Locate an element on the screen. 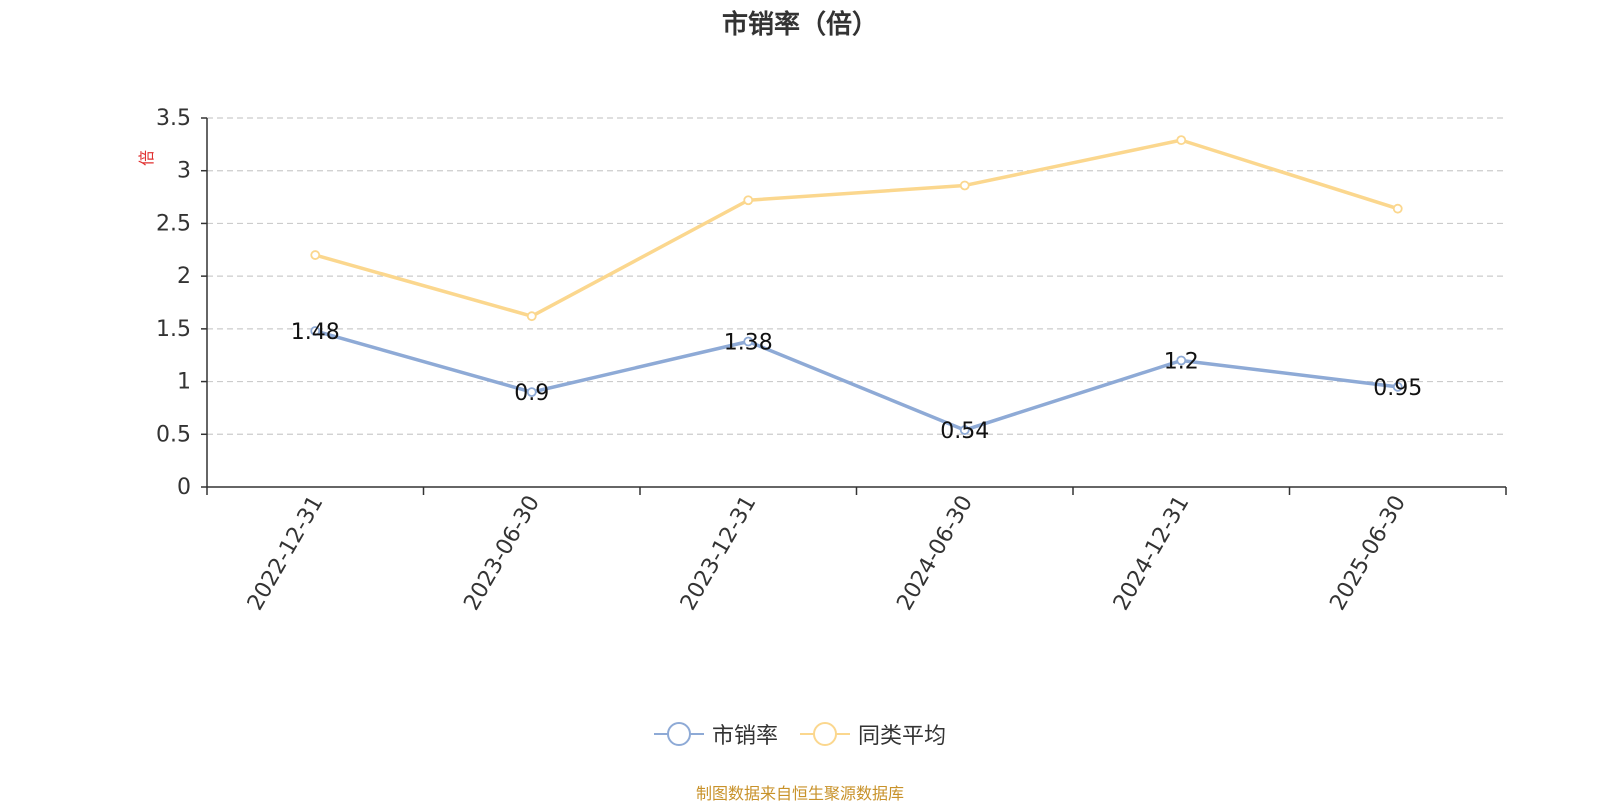  data-label-1-3: 0.54 is located at coordinates (964, 431).